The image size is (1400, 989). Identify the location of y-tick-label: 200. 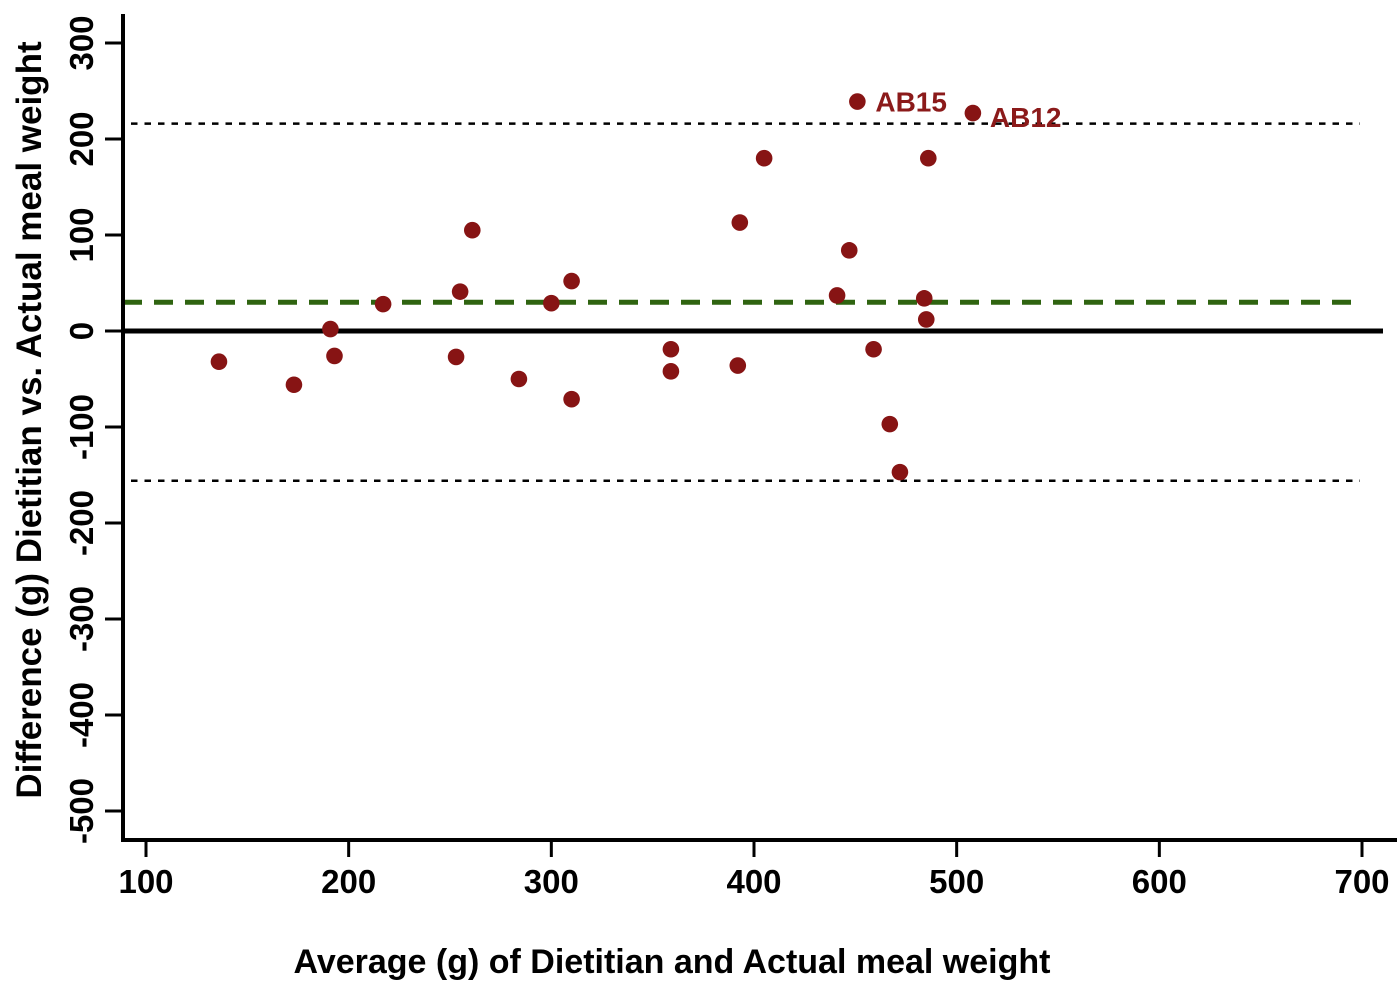
(81, 138).